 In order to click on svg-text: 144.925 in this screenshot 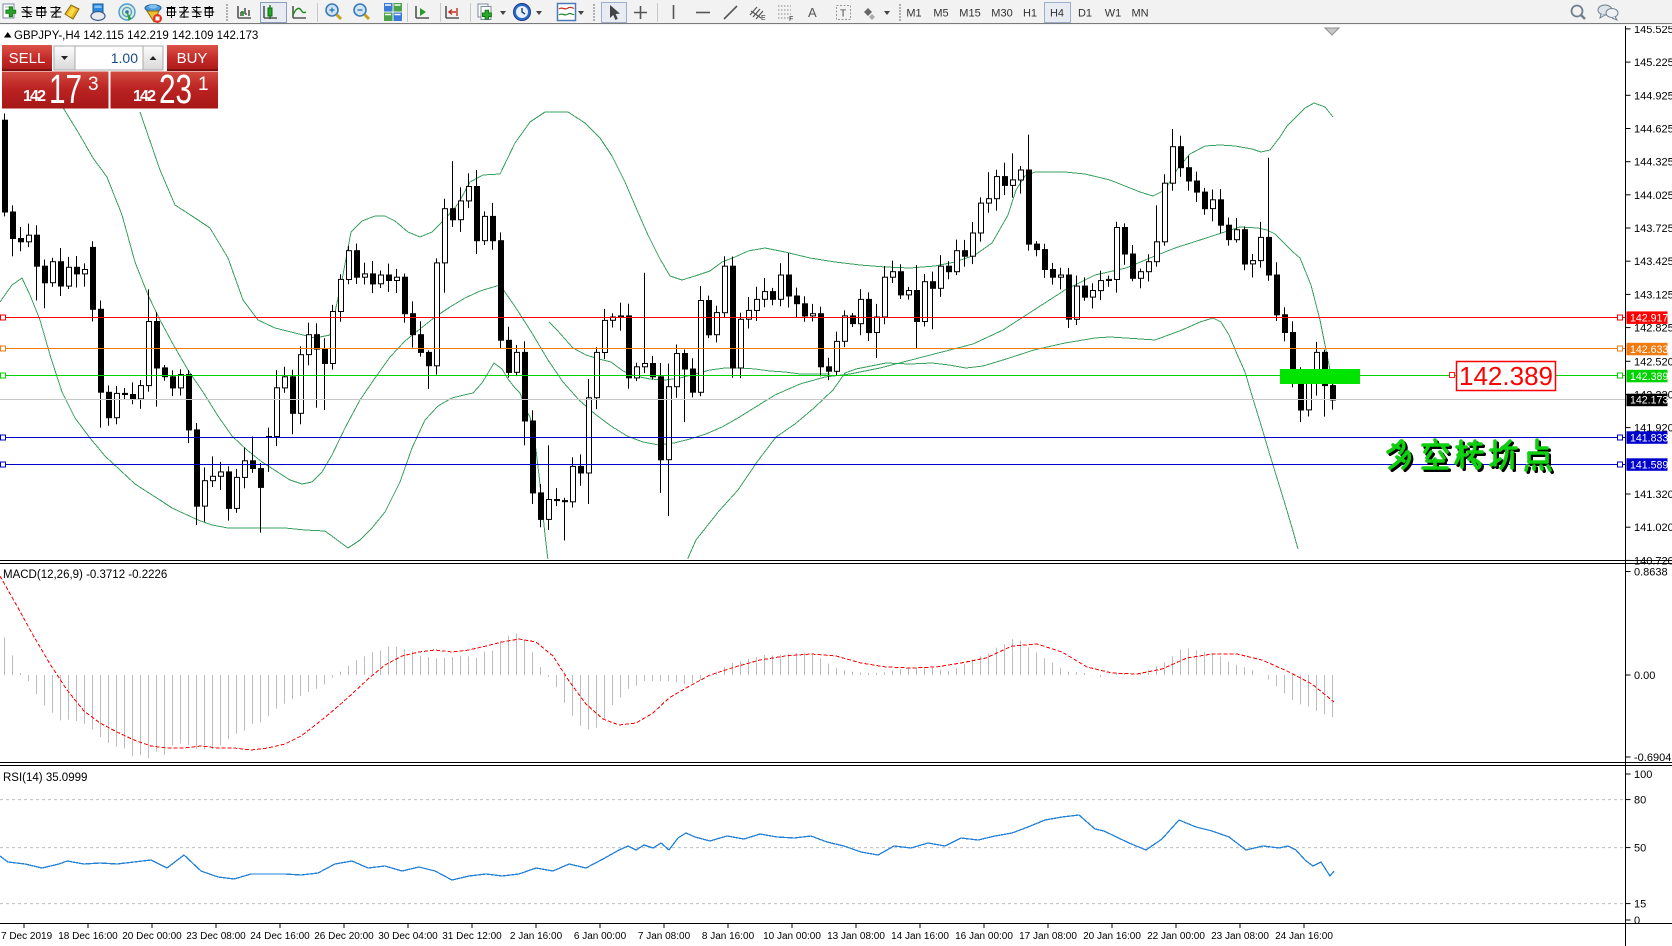, I will do `click(1653, 96)`.